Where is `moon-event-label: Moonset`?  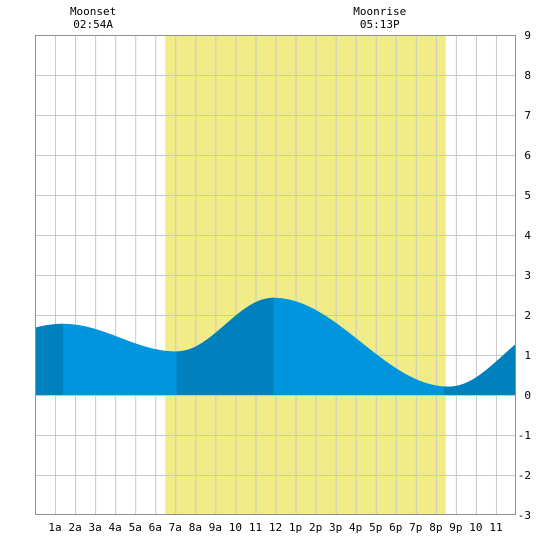
moon-event-label: Moonset is located at coordinates (93, 11).